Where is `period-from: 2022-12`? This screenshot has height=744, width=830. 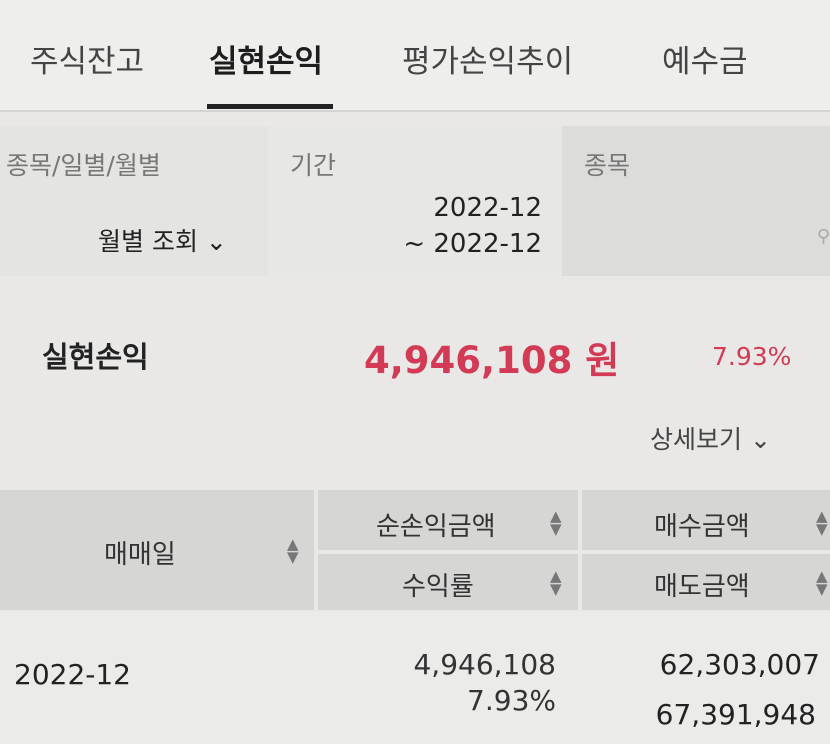 period-from: 2022-12 is located at coordinates (487, 208).